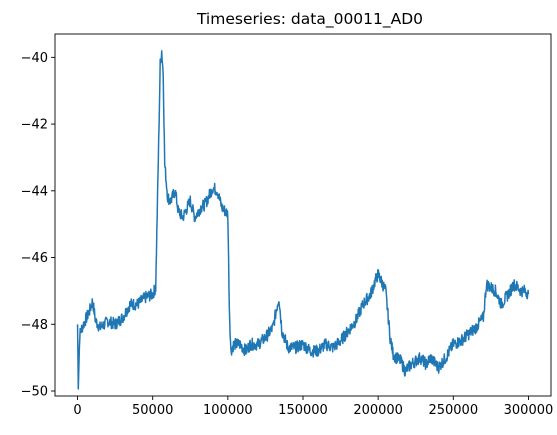 The image size is (557, 435). What do you see at coordinates (34, 391) in the screenshot?
I see `y-tick-label: −50` at bounding box center [34, 391].